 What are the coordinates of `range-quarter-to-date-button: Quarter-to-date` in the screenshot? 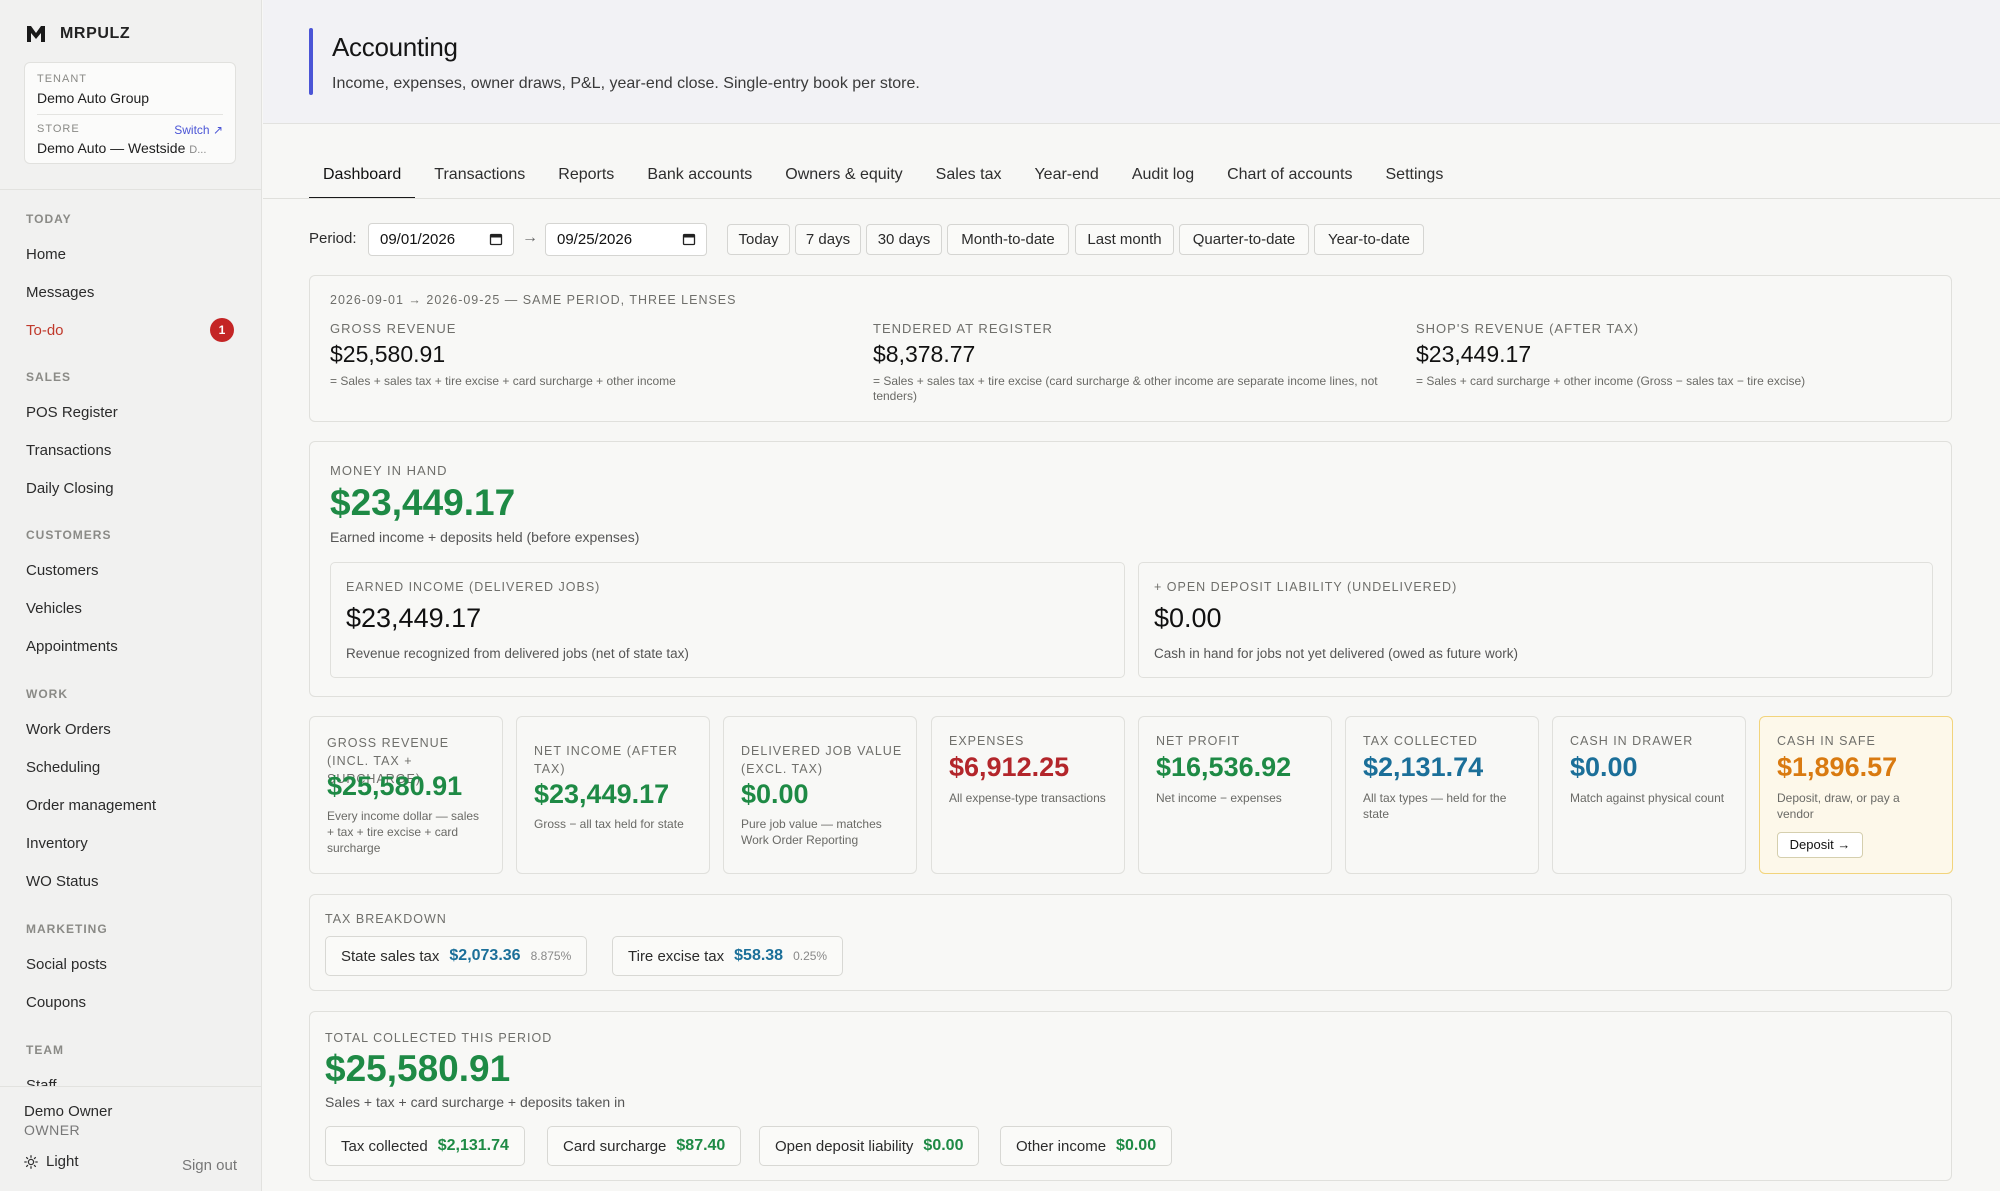 It's located at (1244, 239).